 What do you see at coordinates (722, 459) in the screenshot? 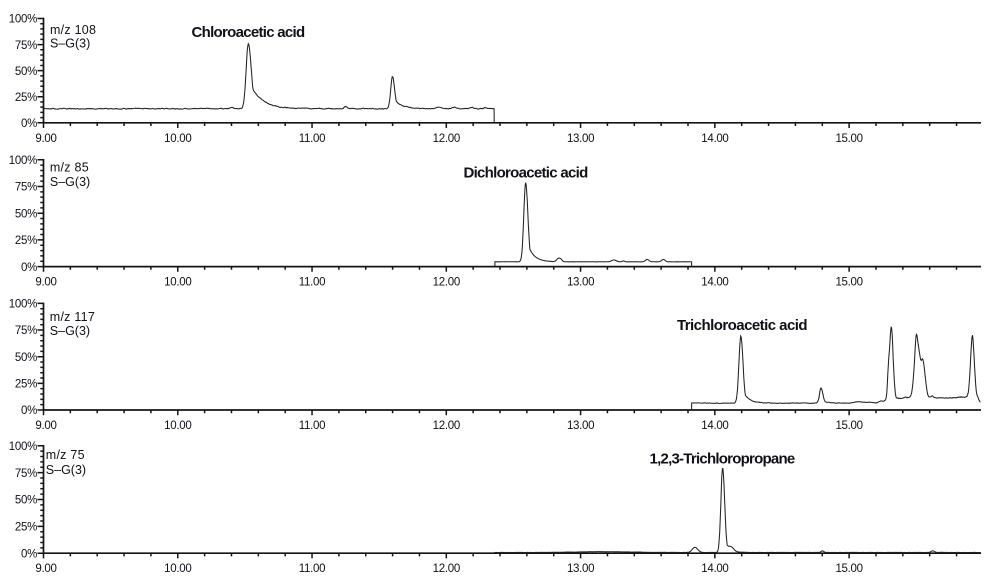
I see `svg-text: 1,2,3-Trichloropropane` at bounding box center [722, 459].